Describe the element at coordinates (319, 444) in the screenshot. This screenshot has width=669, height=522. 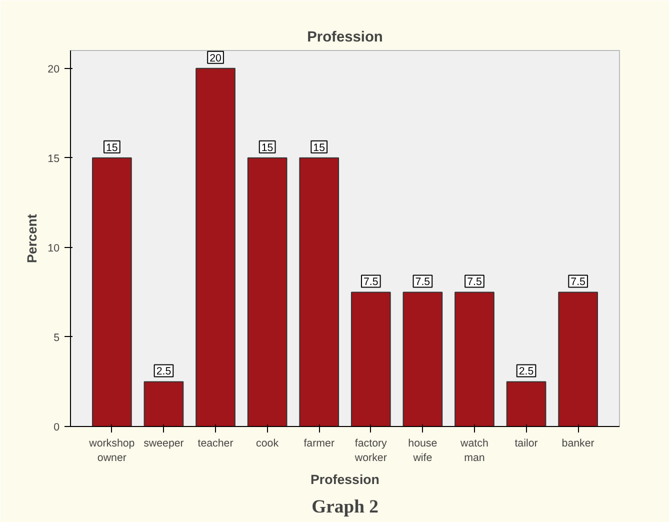
I see `x-tick-label: farmer` at that location.